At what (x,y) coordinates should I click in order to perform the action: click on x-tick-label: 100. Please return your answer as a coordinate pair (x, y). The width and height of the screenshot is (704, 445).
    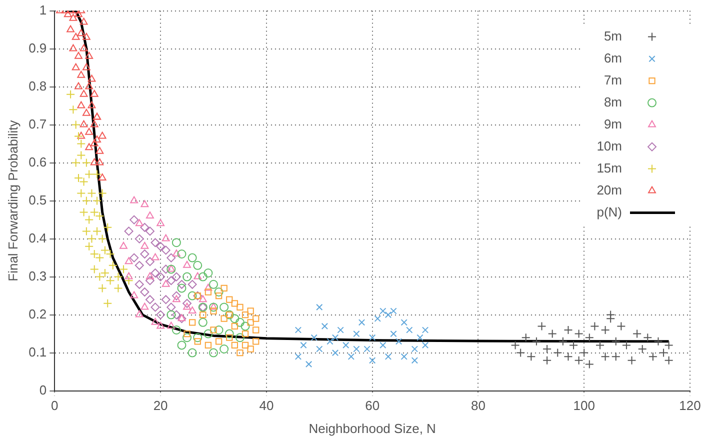
    Looking at the image, I should click on (584, 406).